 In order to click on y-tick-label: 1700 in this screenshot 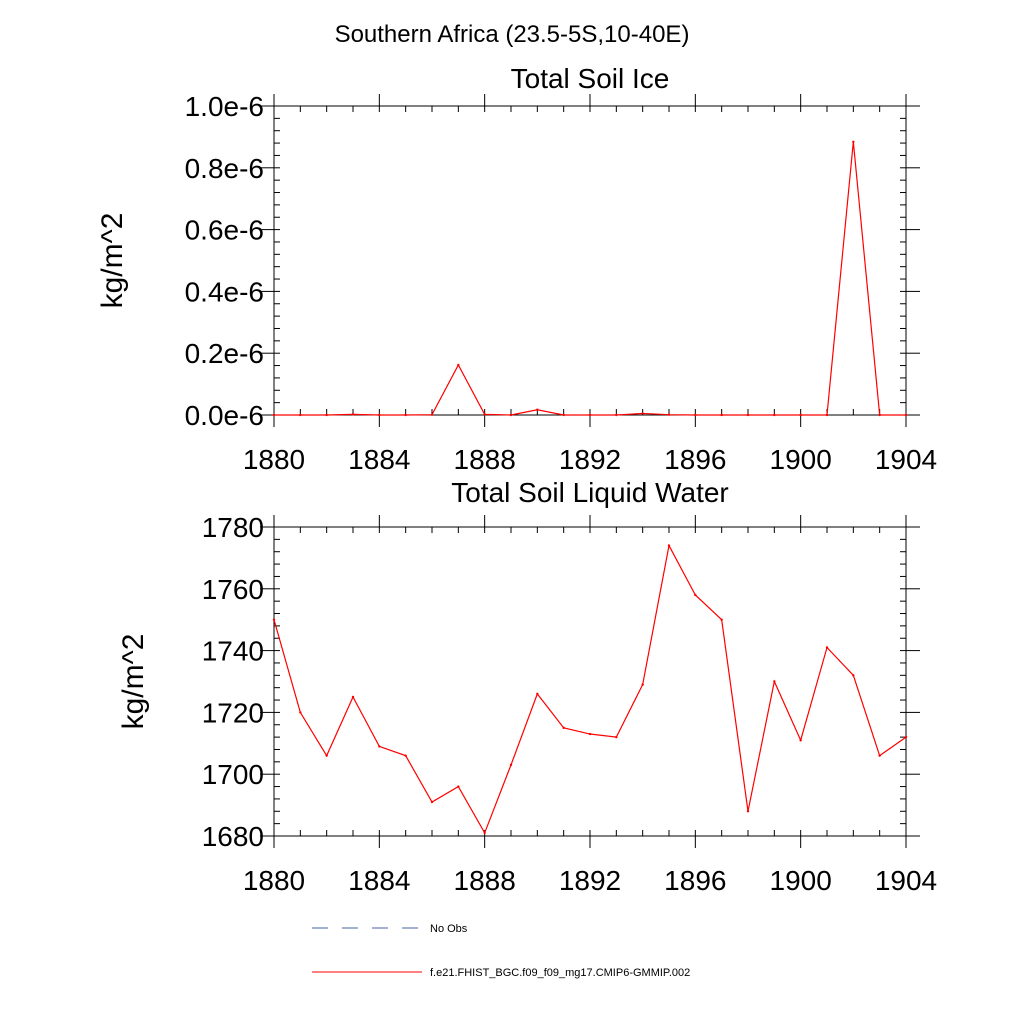, I will do `click(233, 774)`.